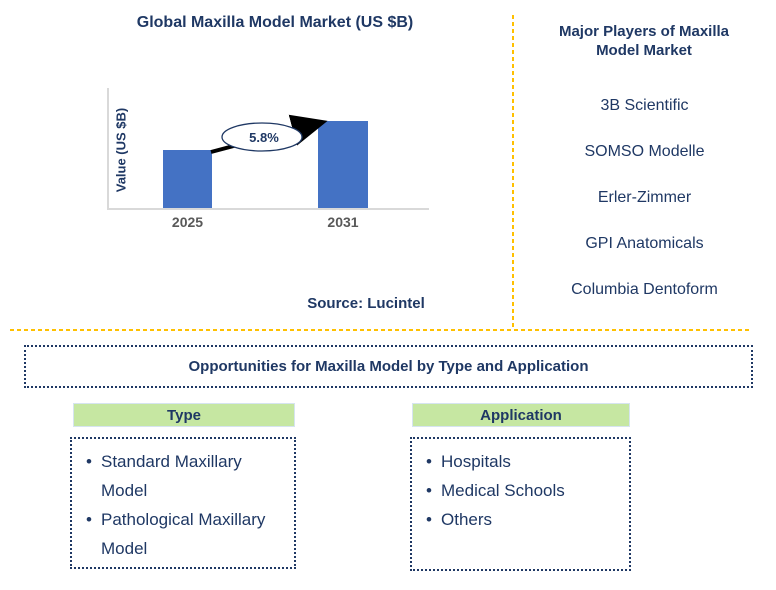 The image size is (776, 590). I want to click on list-item: • Standard Maxillary Model, so click(184, 476).